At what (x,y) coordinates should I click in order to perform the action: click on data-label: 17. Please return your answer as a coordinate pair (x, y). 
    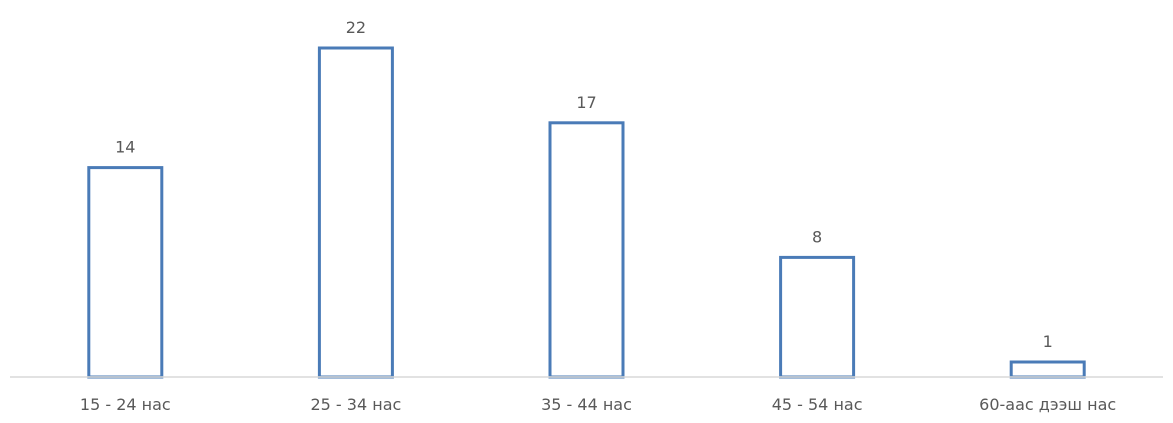
    Looking at the image, I should click on (586, 102).